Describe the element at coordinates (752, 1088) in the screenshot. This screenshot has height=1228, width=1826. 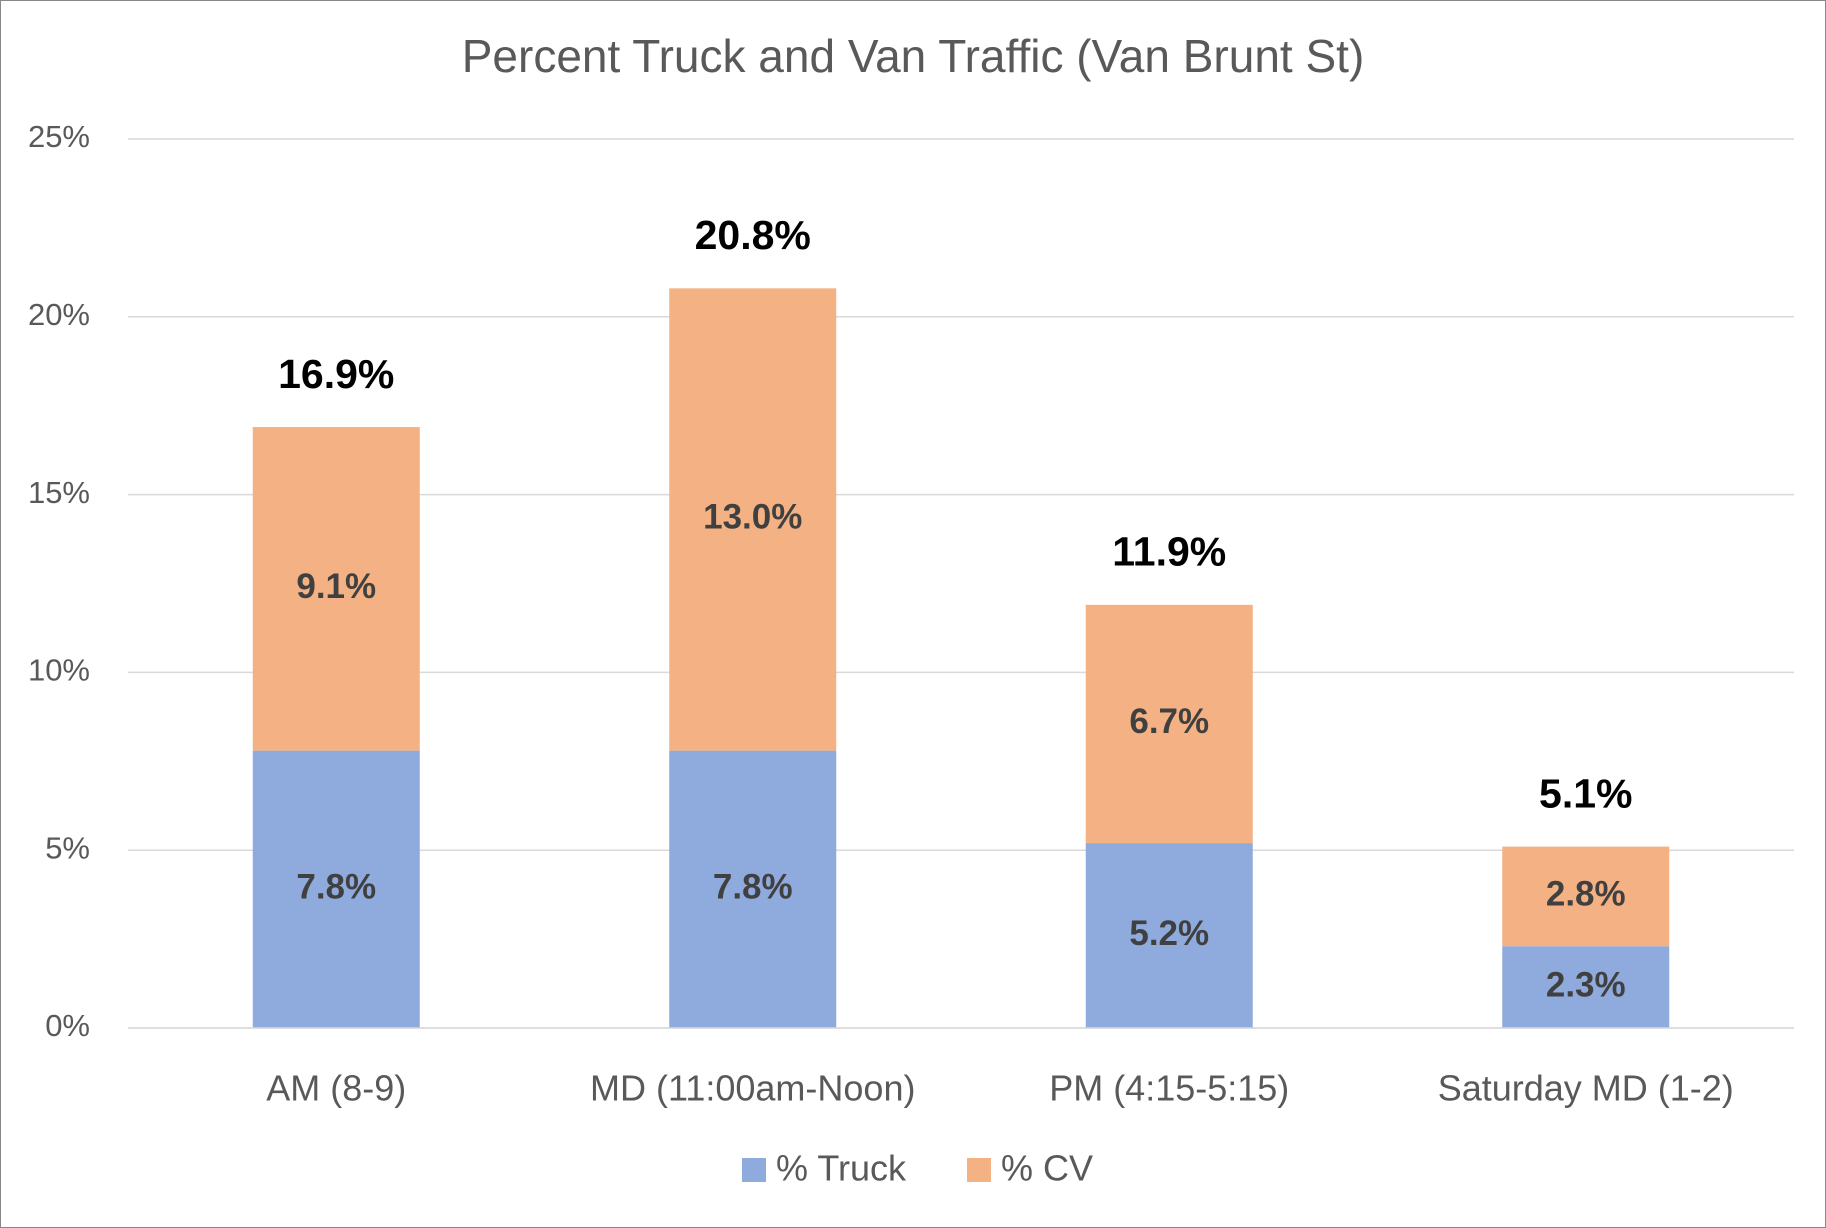
I see `x-tick-label: MD (11:00am-Noon)` at that location.